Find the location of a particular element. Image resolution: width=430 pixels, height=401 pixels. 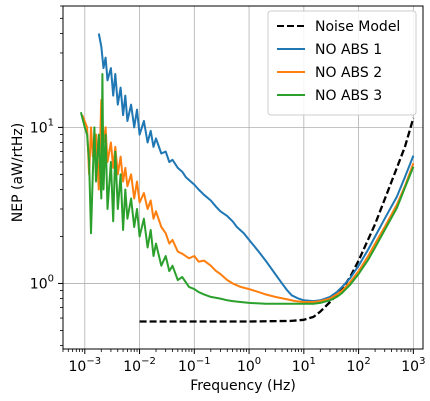

legend-label: NO ABS 1 is located at coordinates (348, 50).